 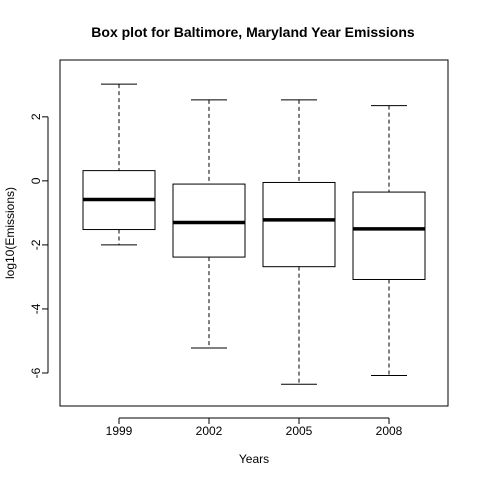 I want to click on y-tick-label: -4, so click(x=36, y=308).